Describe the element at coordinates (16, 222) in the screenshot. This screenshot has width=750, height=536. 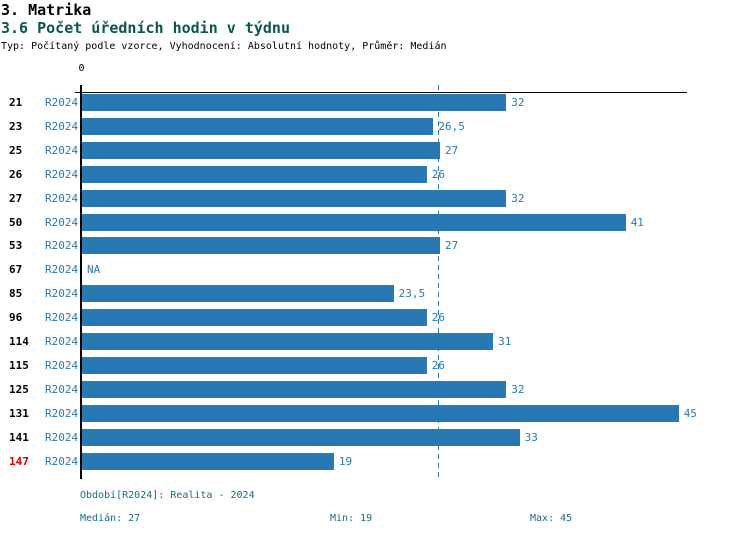
I see `row-id-label: 50` at that location.